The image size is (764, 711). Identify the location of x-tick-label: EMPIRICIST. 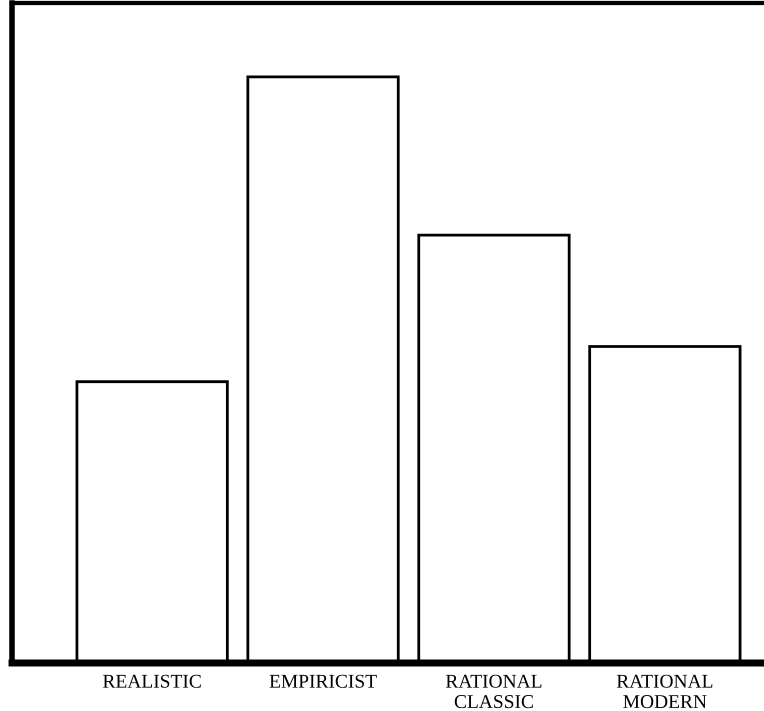
(323, 681).